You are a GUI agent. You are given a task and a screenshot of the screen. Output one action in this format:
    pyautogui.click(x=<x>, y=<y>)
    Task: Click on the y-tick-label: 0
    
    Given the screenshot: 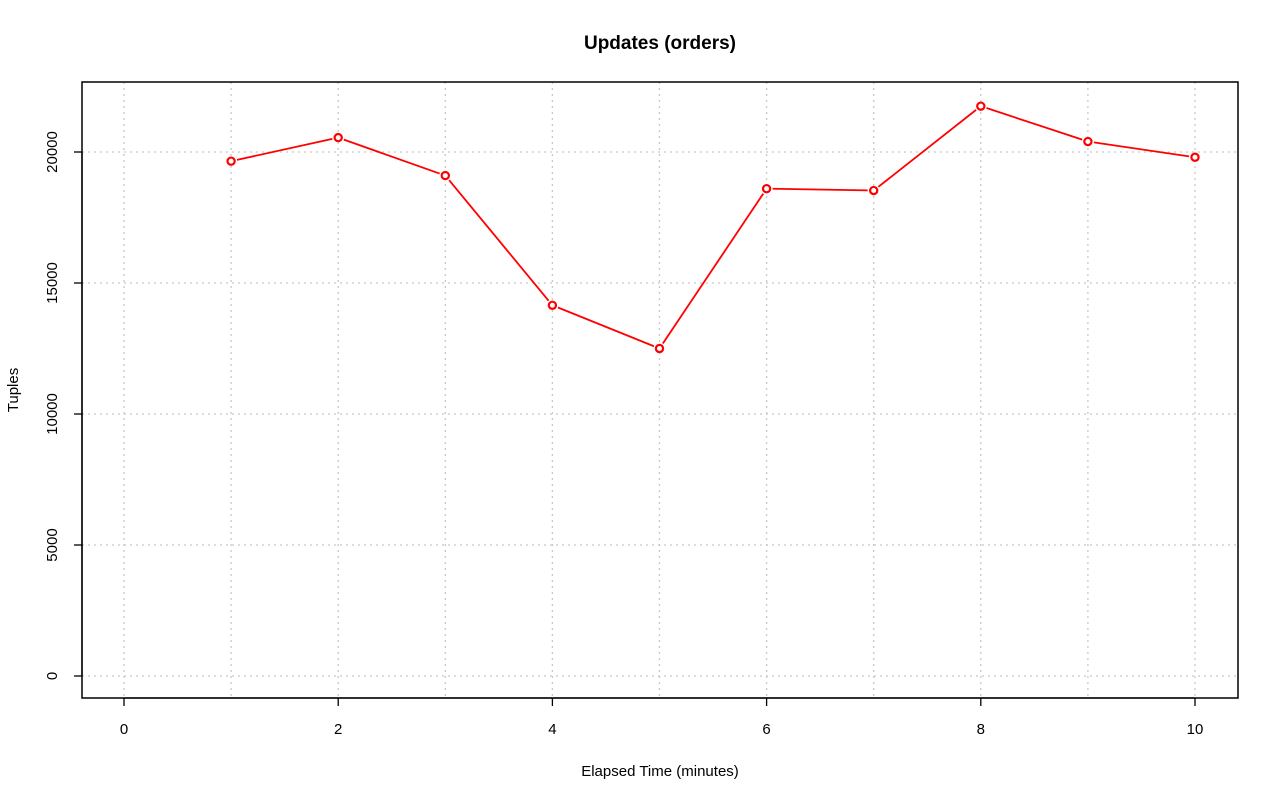 What is the action you would take?
    pyautogui.click(x=52, y=676)
    